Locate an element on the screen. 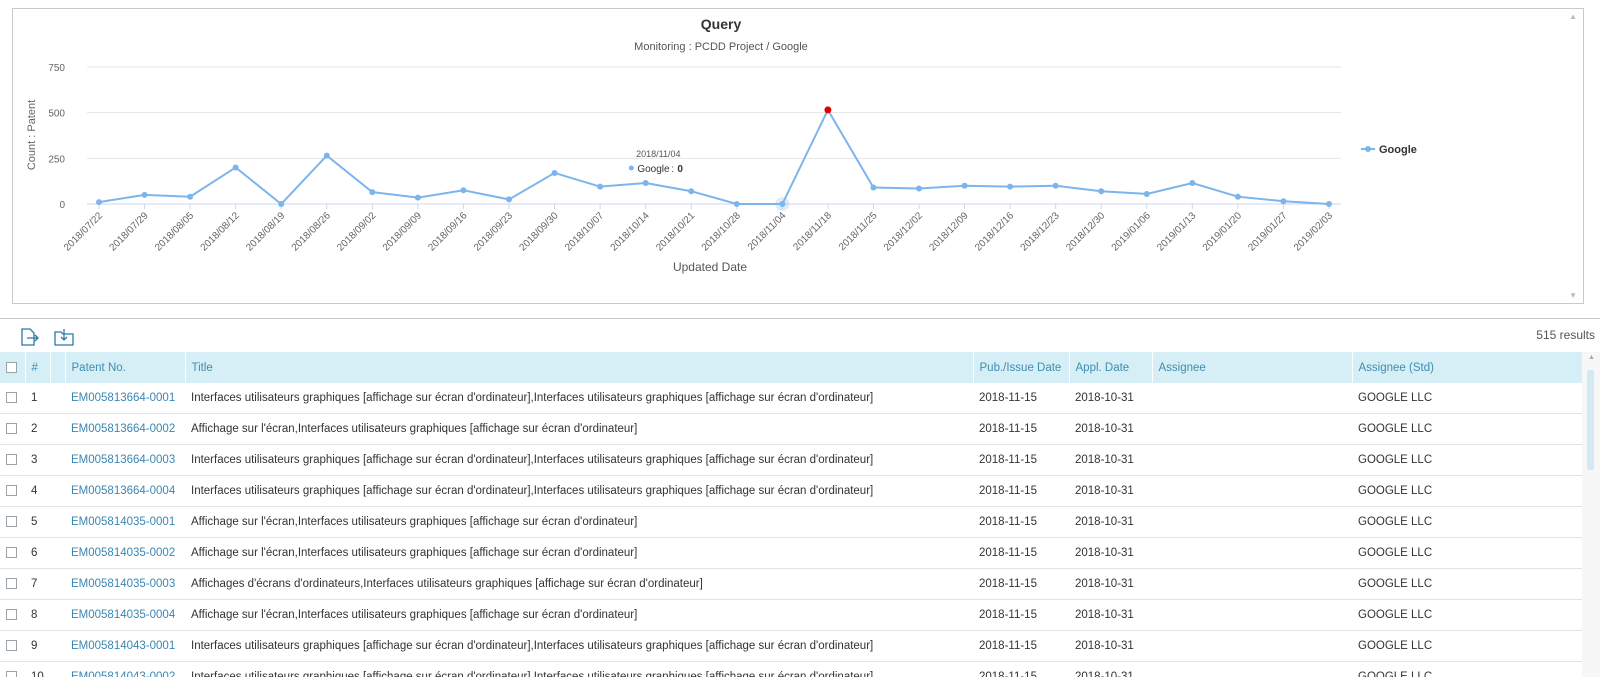 The height and width of the screenshot is (677, 1600). column-header-assignee: Assignee is located at coordinates (1252, 367).